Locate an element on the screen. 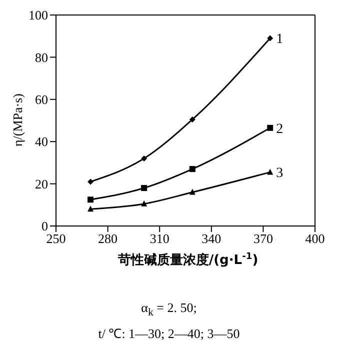 Image resolution: width=338 pixels, height=352 pixels. x-tick-label: 340 is located at coordinates (212, 238).